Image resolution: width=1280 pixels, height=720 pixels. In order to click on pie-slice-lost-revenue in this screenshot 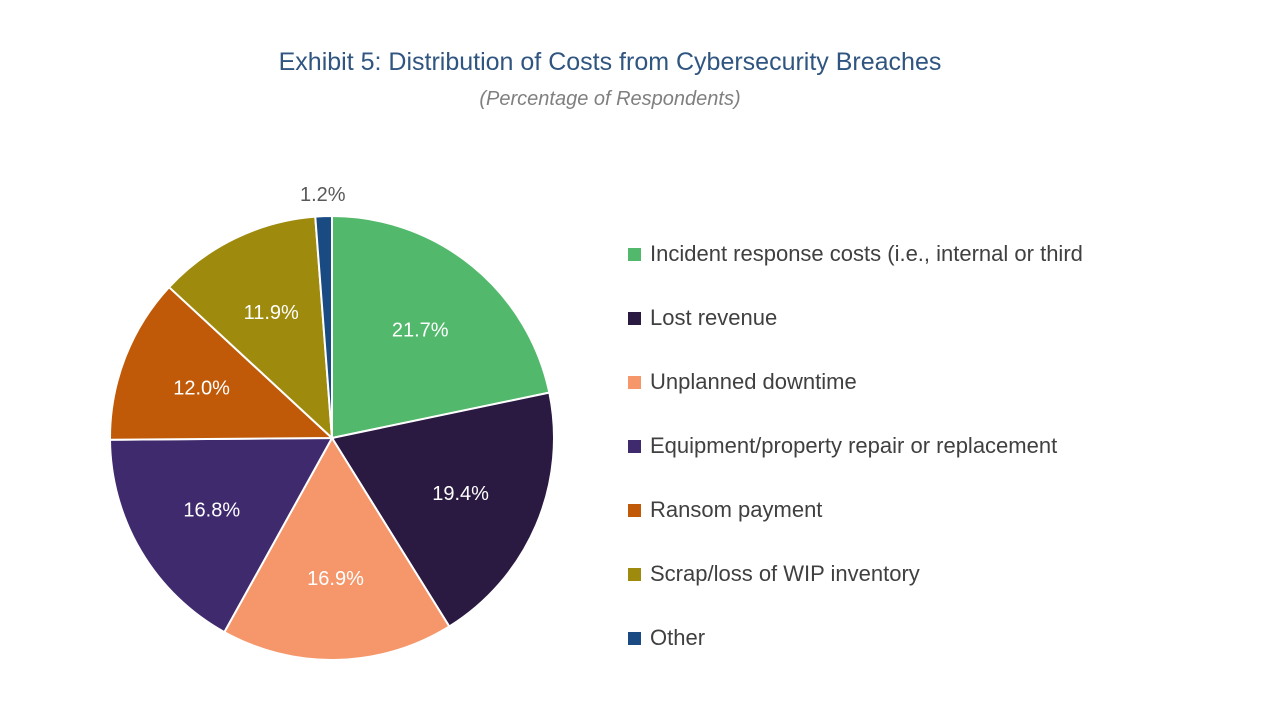, I will do `click(442, 509)`.